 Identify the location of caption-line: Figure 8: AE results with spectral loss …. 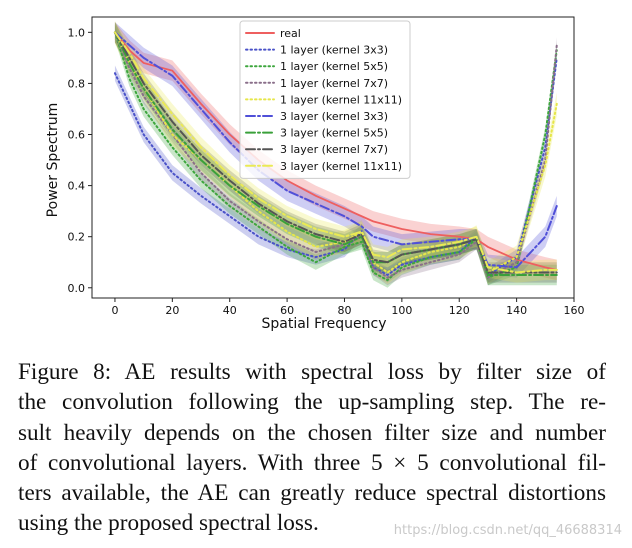
(312, 372).